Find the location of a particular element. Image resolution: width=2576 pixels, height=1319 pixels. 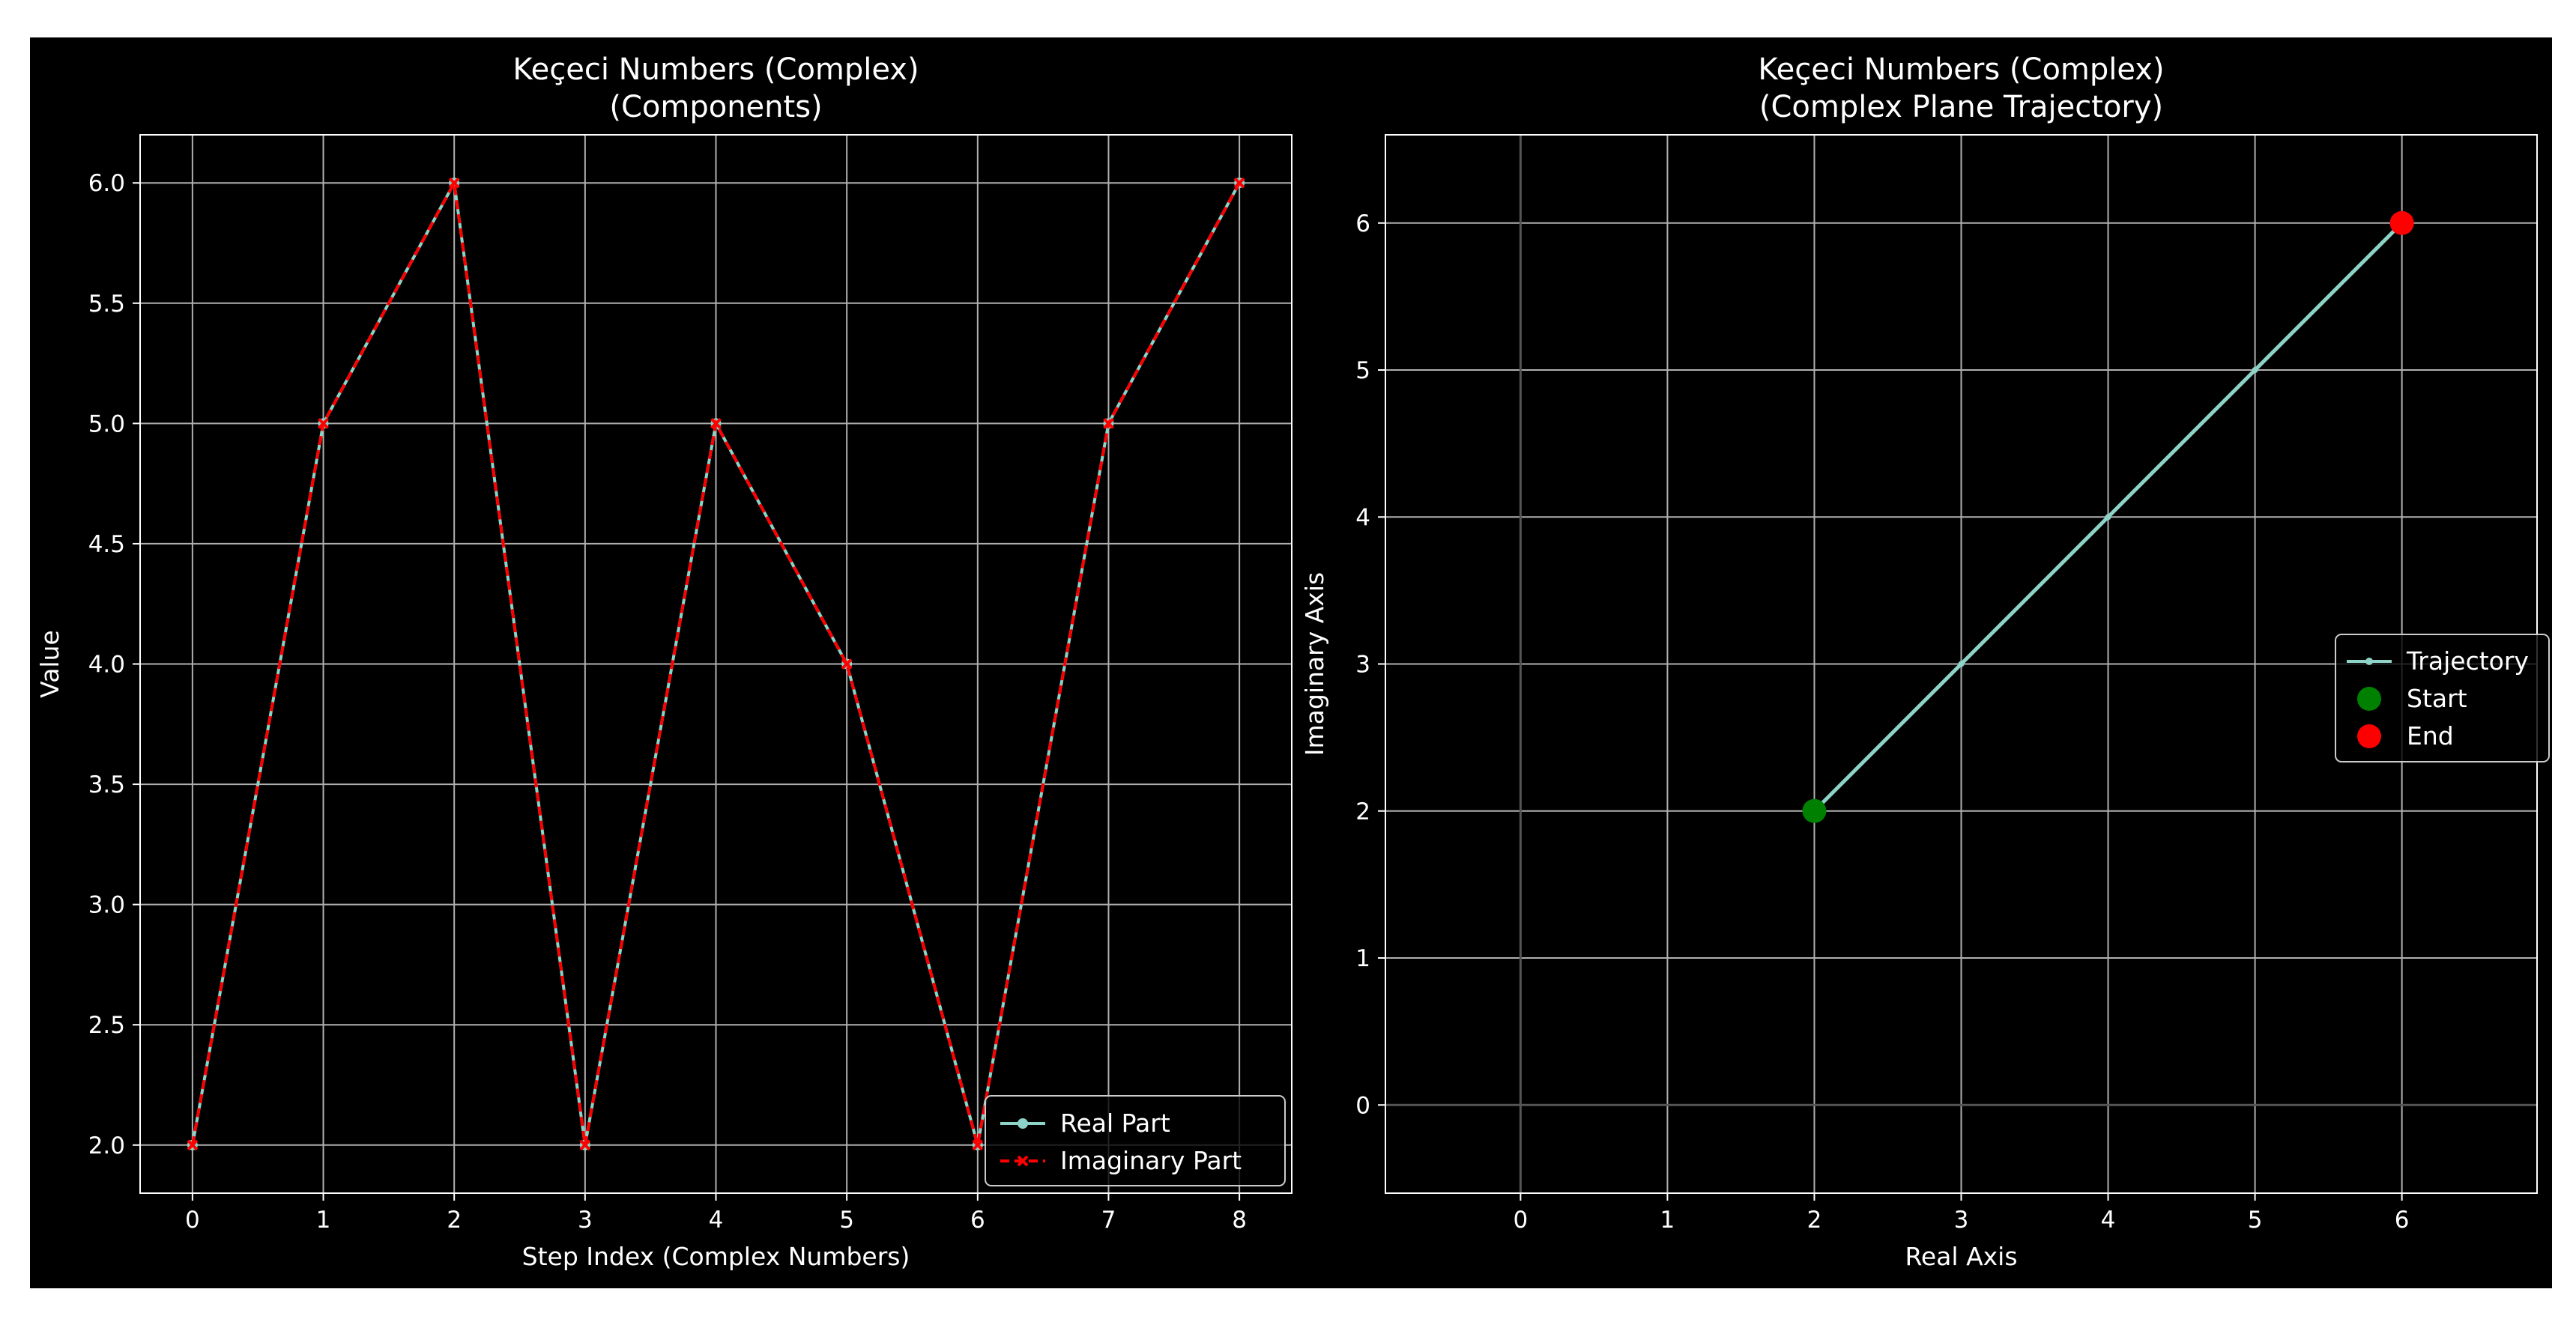

y-tick-label: 3.5 is located at coordinates (106, 784).